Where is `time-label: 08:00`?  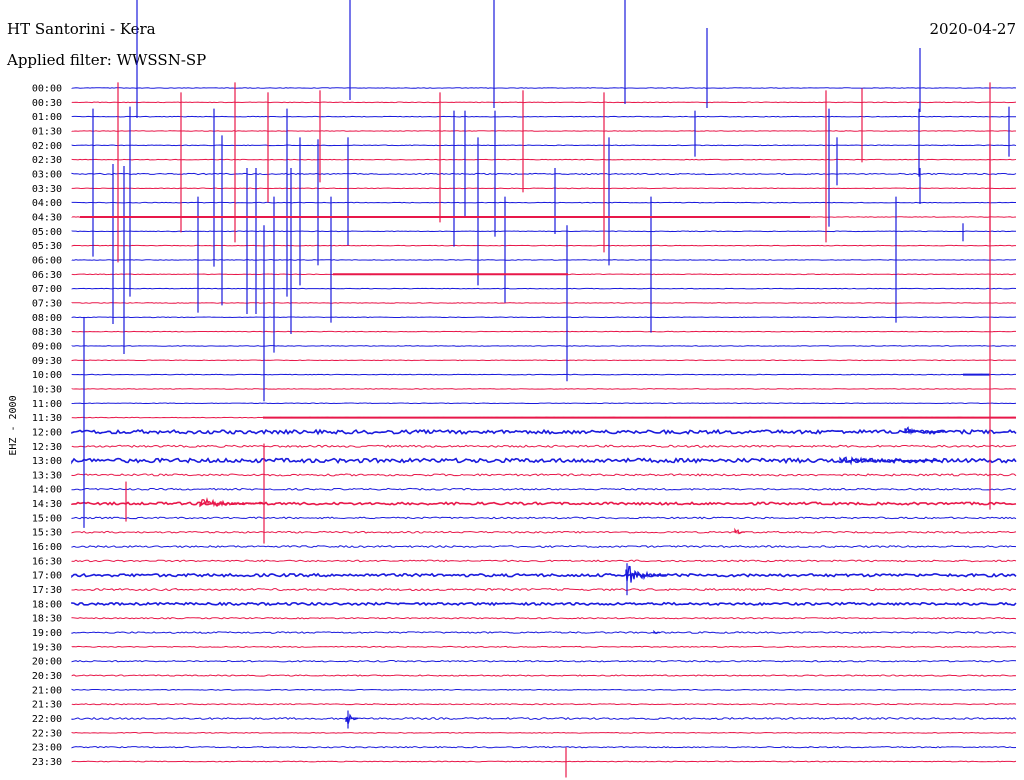
time-label: 08:00 is located at coordinates (47, 318).